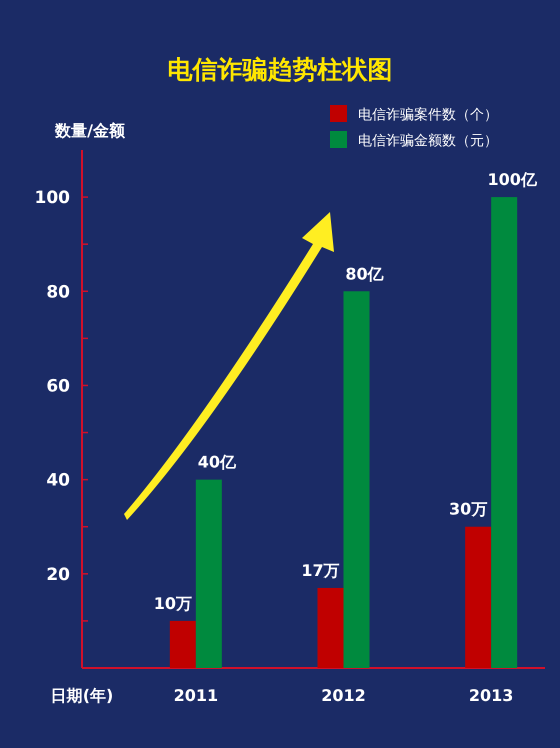 The image size is (560, 748). I want to click on x-tick-label: 2013, so click(491, 695).